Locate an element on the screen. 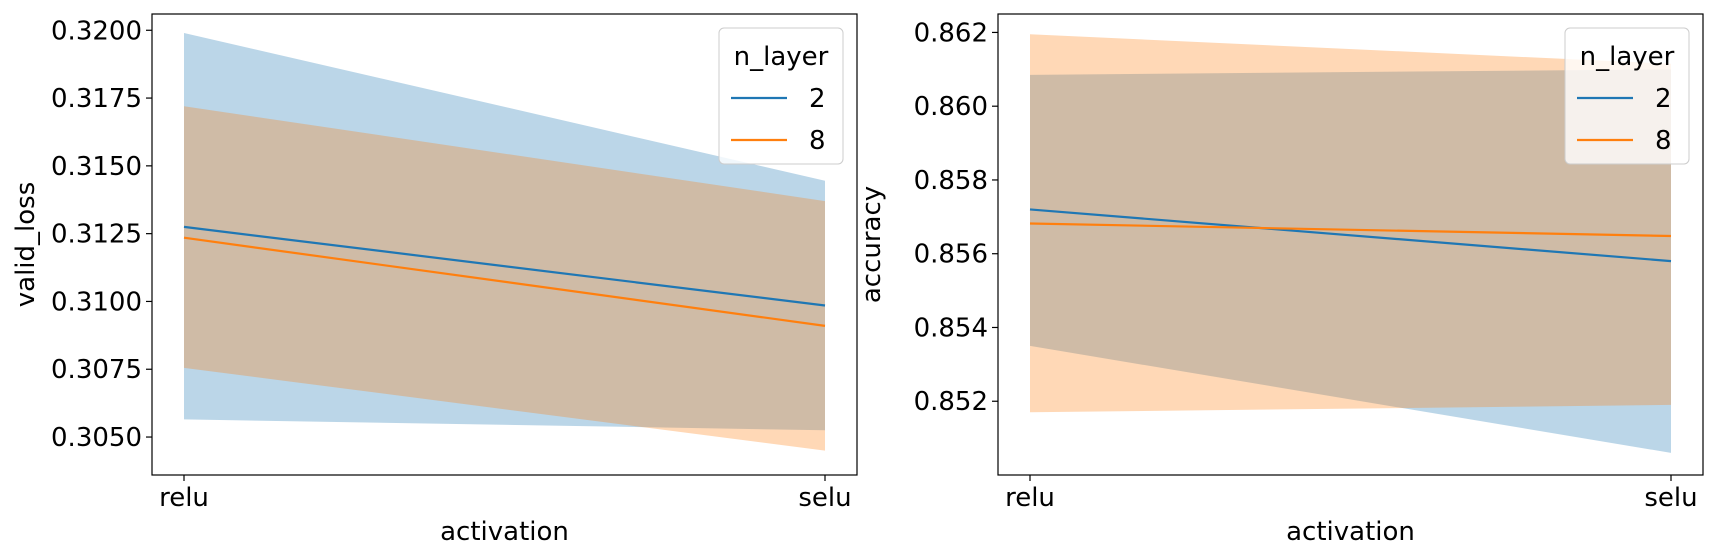 This screenshot has height=560, width=1715. y-tick-label: 0.858 is located at coordinates (951, 181).